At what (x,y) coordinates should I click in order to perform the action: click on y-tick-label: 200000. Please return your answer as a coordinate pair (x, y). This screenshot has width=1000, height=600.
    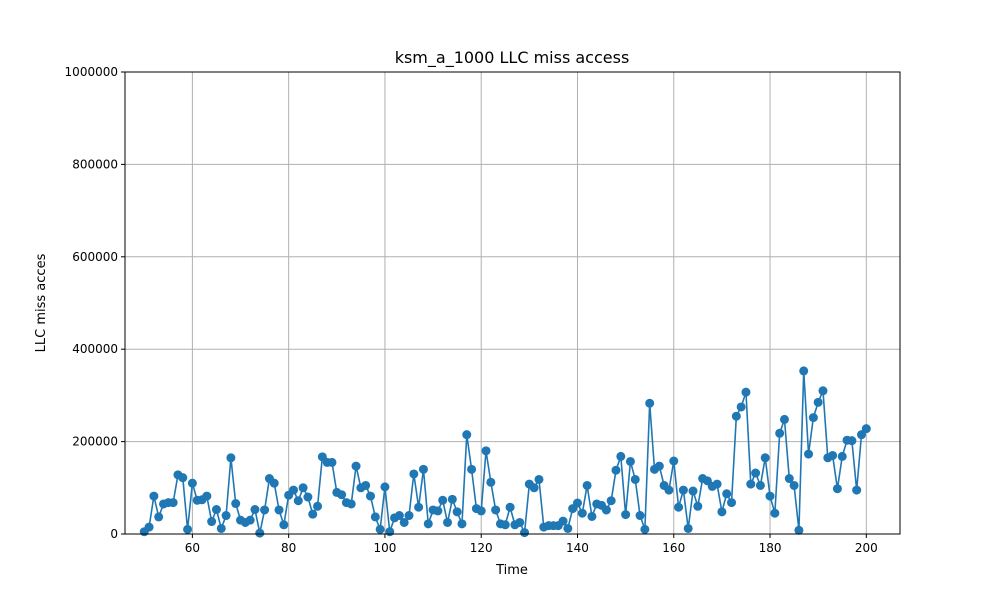
    Looking at the image, I should click on (95, 442).